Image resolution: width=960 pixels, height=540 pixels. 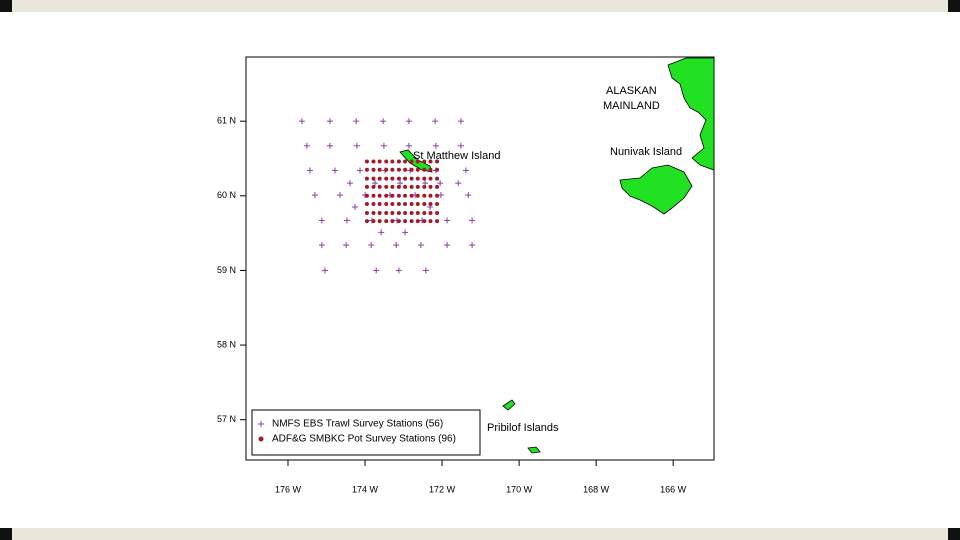 What do you see at coordinates (350, 424) in the screenshot?
I see `legend-entry: NMFS EBS Trawl Survey Stations (56)` at bounding box center [350, 424].